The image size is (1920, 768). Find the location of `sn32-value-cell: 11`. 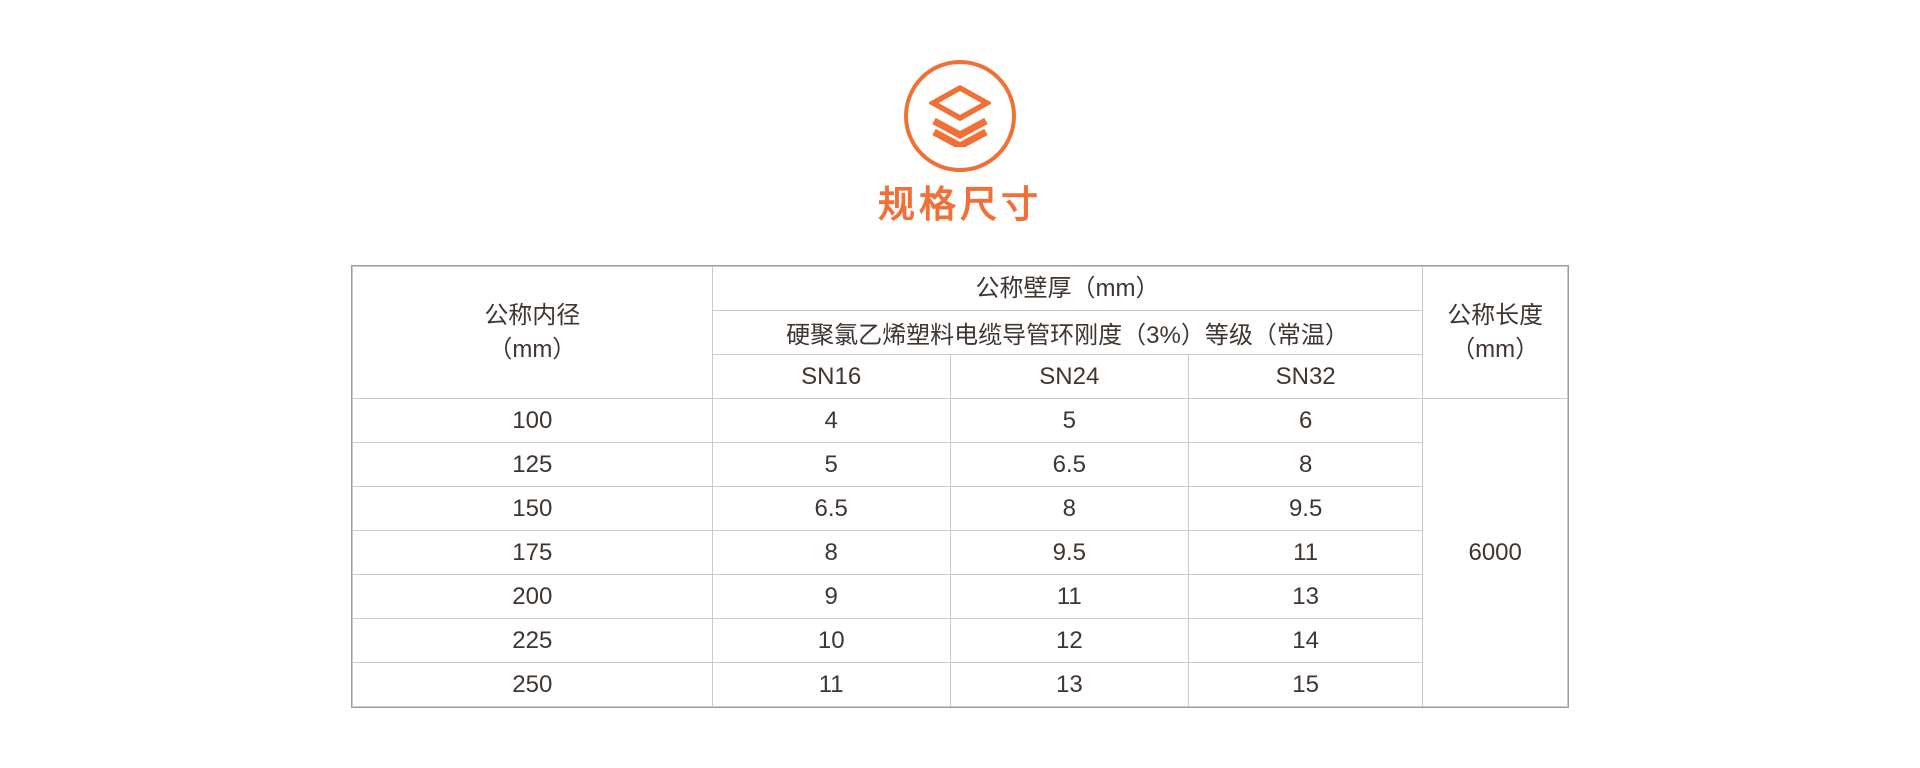

sn32-value-cell: 11 is located at coordinates (1305, 552).